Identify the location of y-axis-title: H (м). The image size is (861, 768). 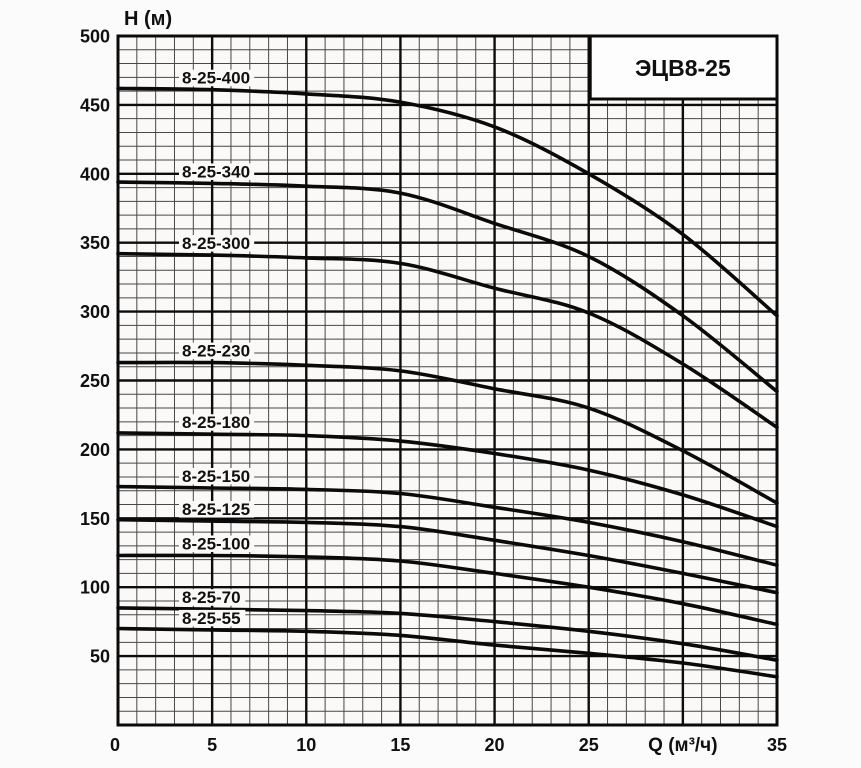
(148, 19).